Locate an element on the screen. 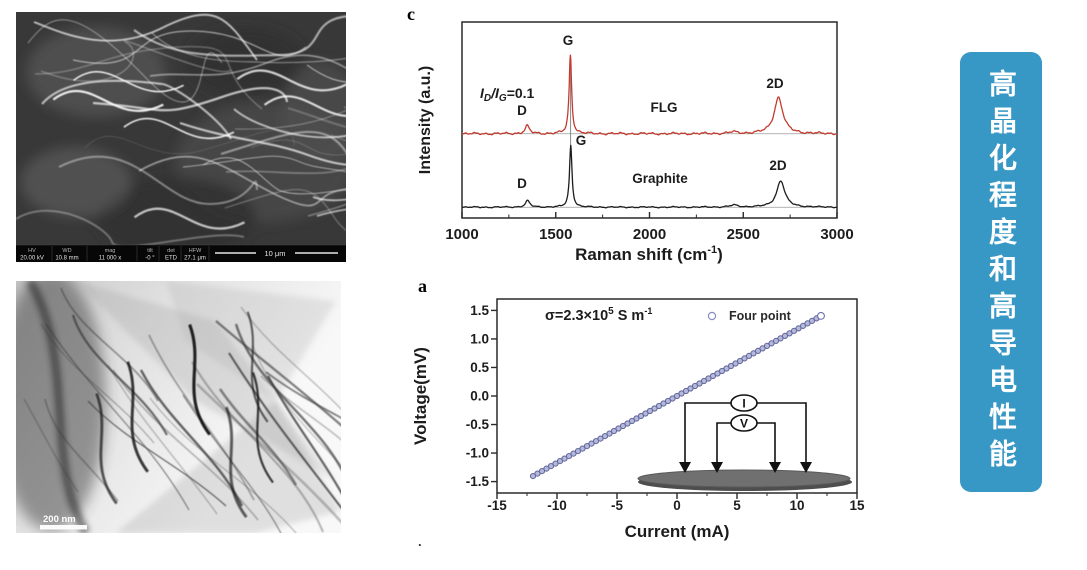 Image resolution: width=1087 pixels, height=570 pixels. ammeter-label: I is located at coordinates (743, 404).